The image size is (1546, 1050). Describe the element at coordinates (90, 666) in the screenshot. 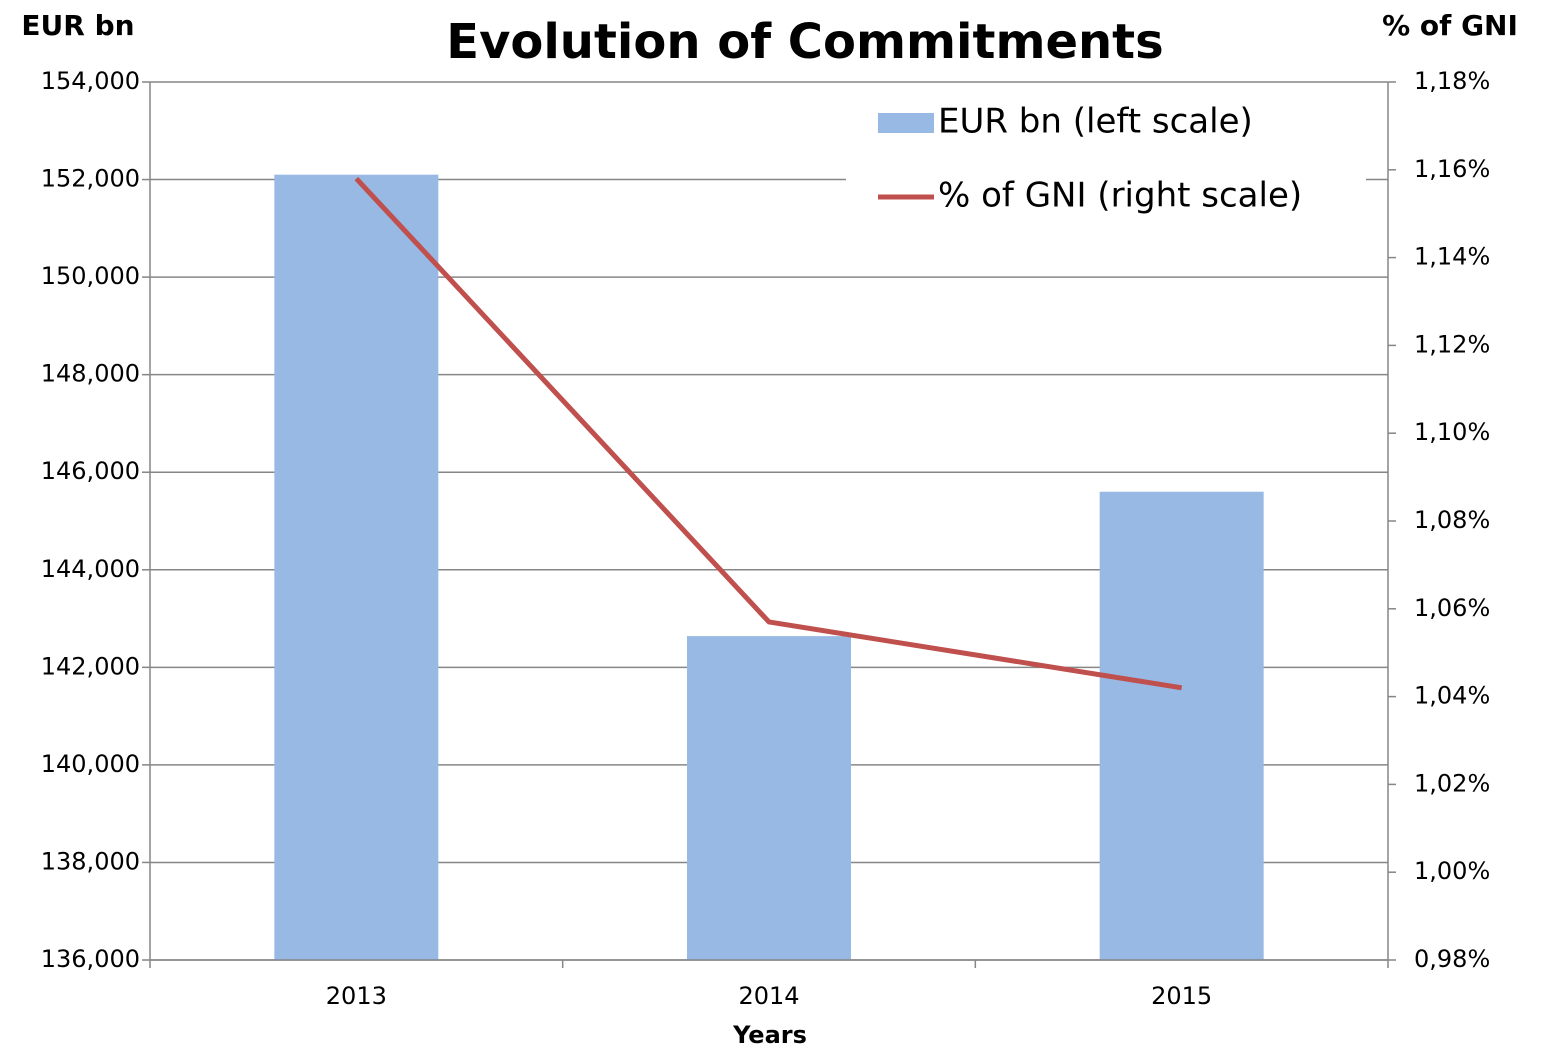

I see `y-tick-label: 142,000` at that location.